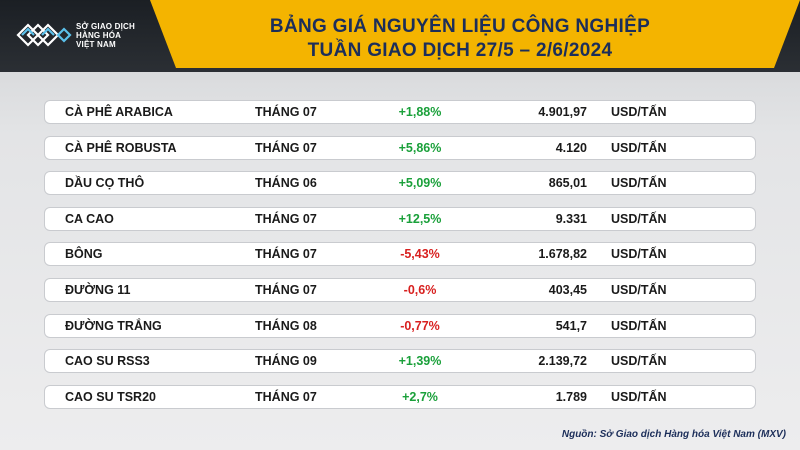 Image resolution: width=800 pixels, height=450 pixels. I want to click on mxv-logo: SỞ GIAO DỊCH HÀNG HÓA VIỆT NAM, so click(87, 35).